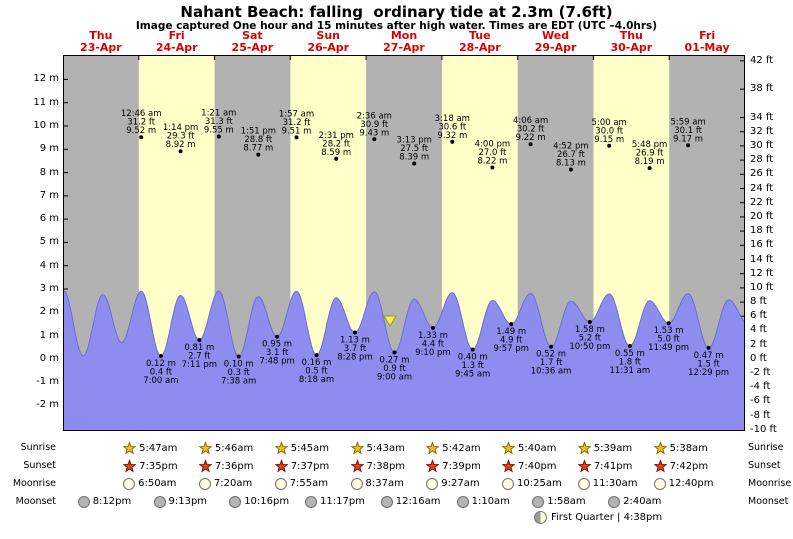  I want to click on low-tide-annotation: 0.40 m 1.3 ft 9:45 am, so click(472, 366).